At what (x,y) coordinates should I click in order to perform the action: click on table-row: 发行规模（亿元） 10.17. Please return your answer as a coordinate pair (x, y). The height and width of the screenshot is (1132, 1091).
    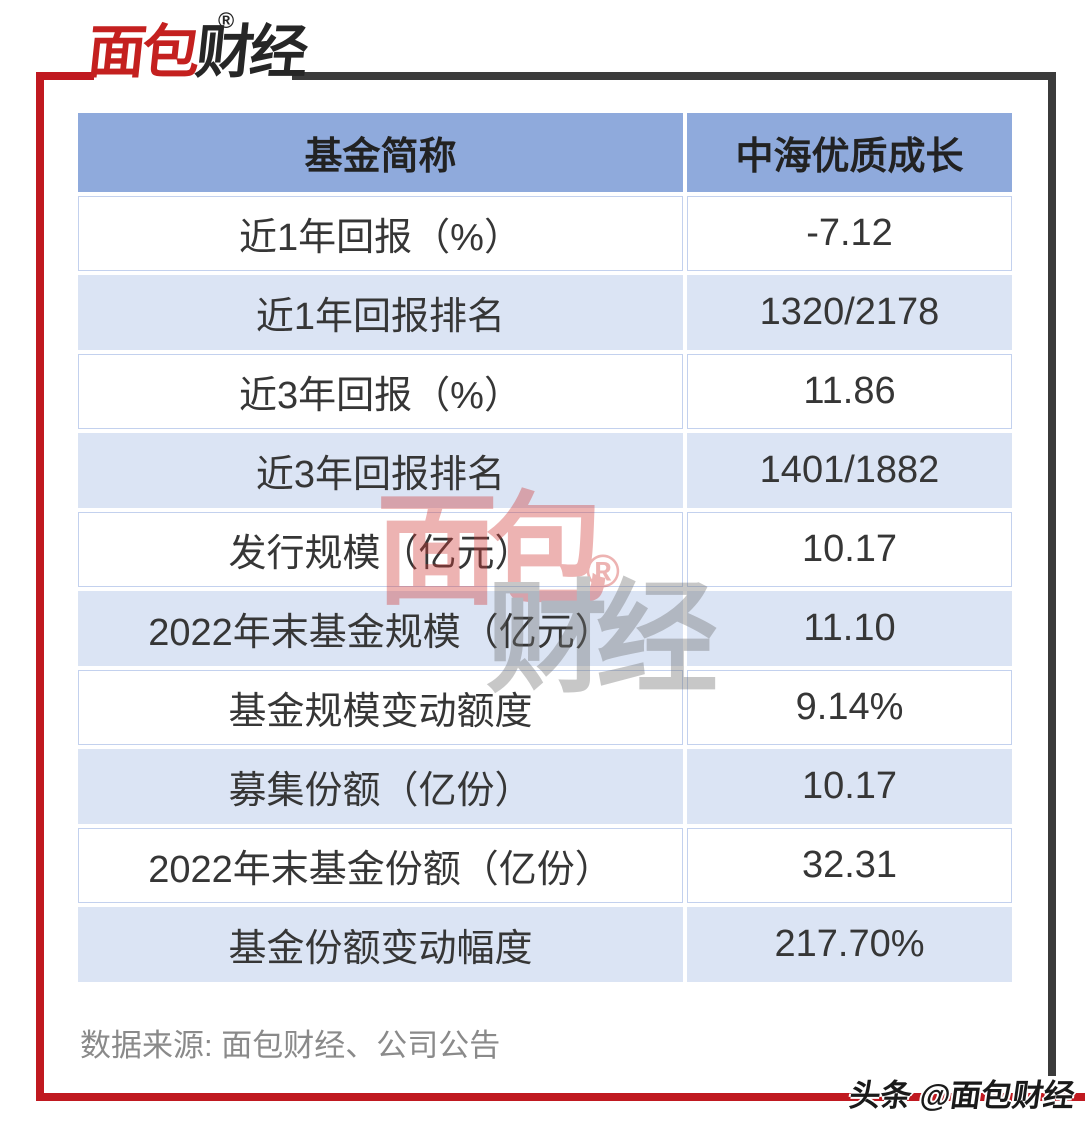
    Looking at the image, I should click on (545, 549).